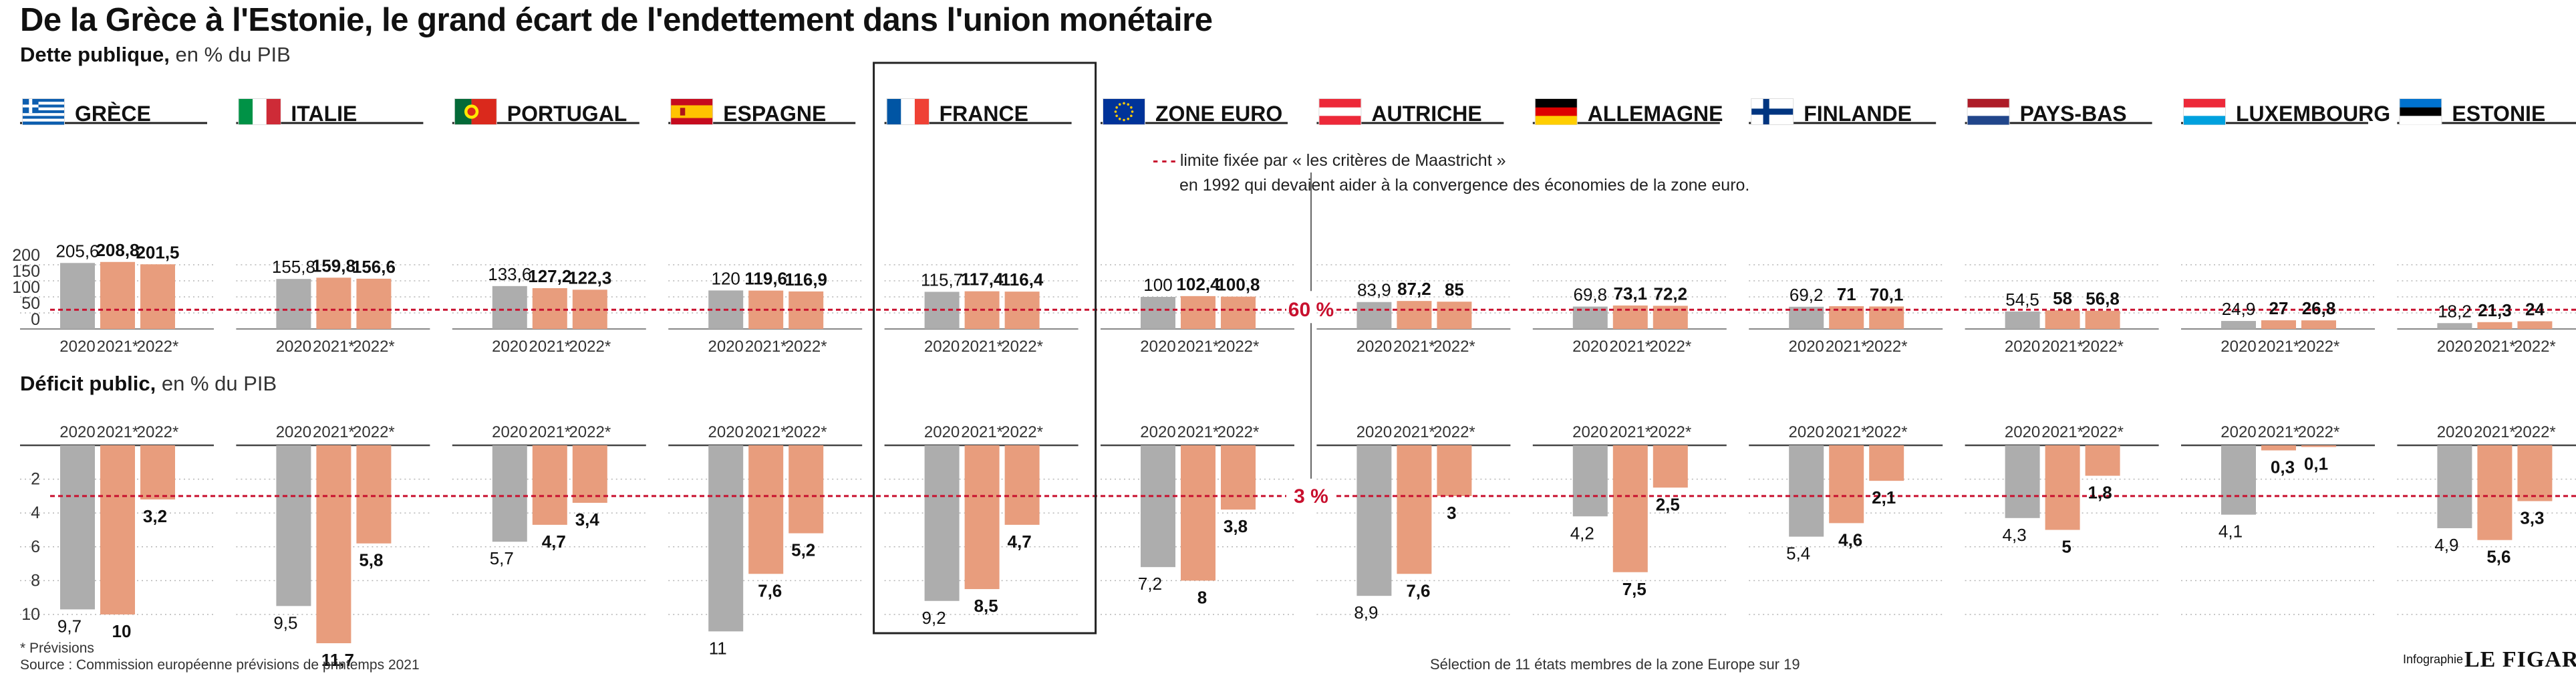 The height and width of the screenshot is (682, 2576). What do you see at coordinates (77, 251) in the screenshot?
I see `debt-value-label: 205,6` at bounding box center [77, 251].